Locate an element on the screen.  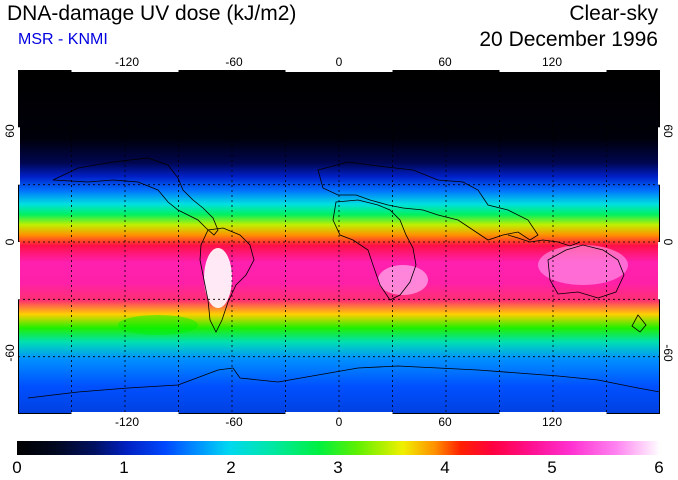
top-lon-label: 60 is located at coordinates (445, 62).